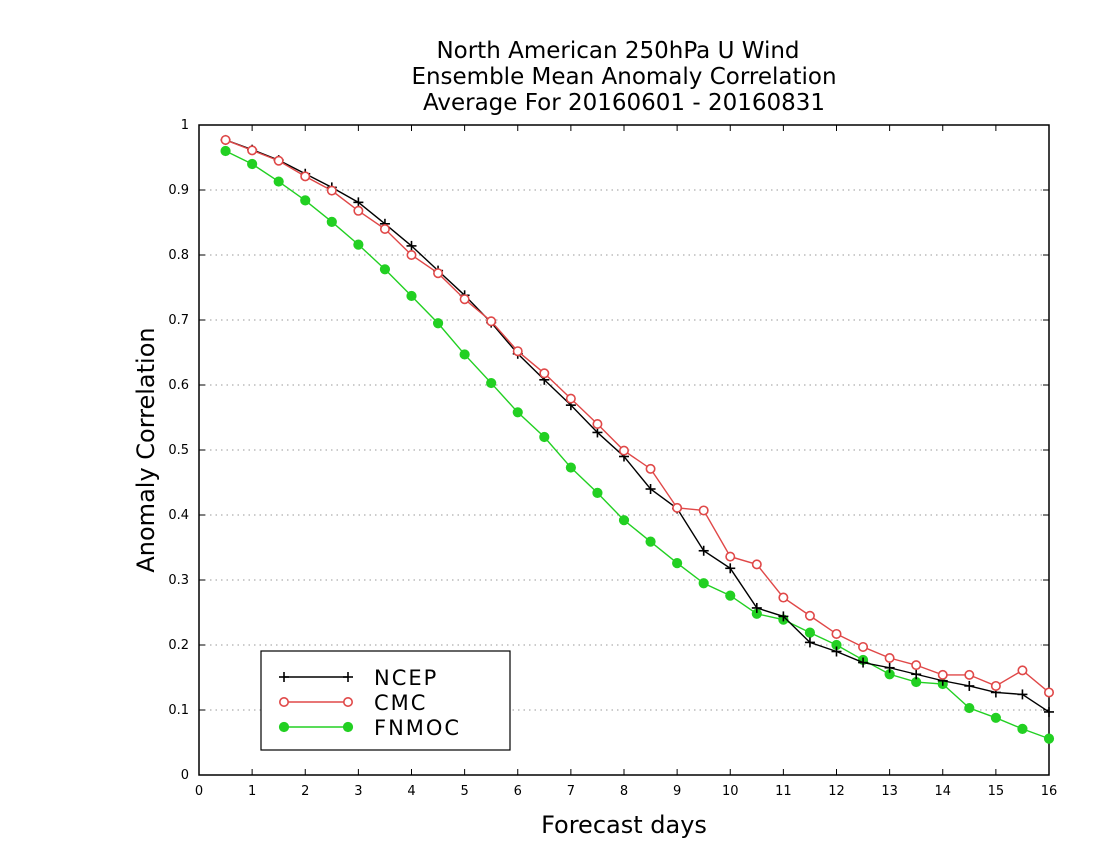  I want to click on y-tick-label: 0.3, so click(178, 580).